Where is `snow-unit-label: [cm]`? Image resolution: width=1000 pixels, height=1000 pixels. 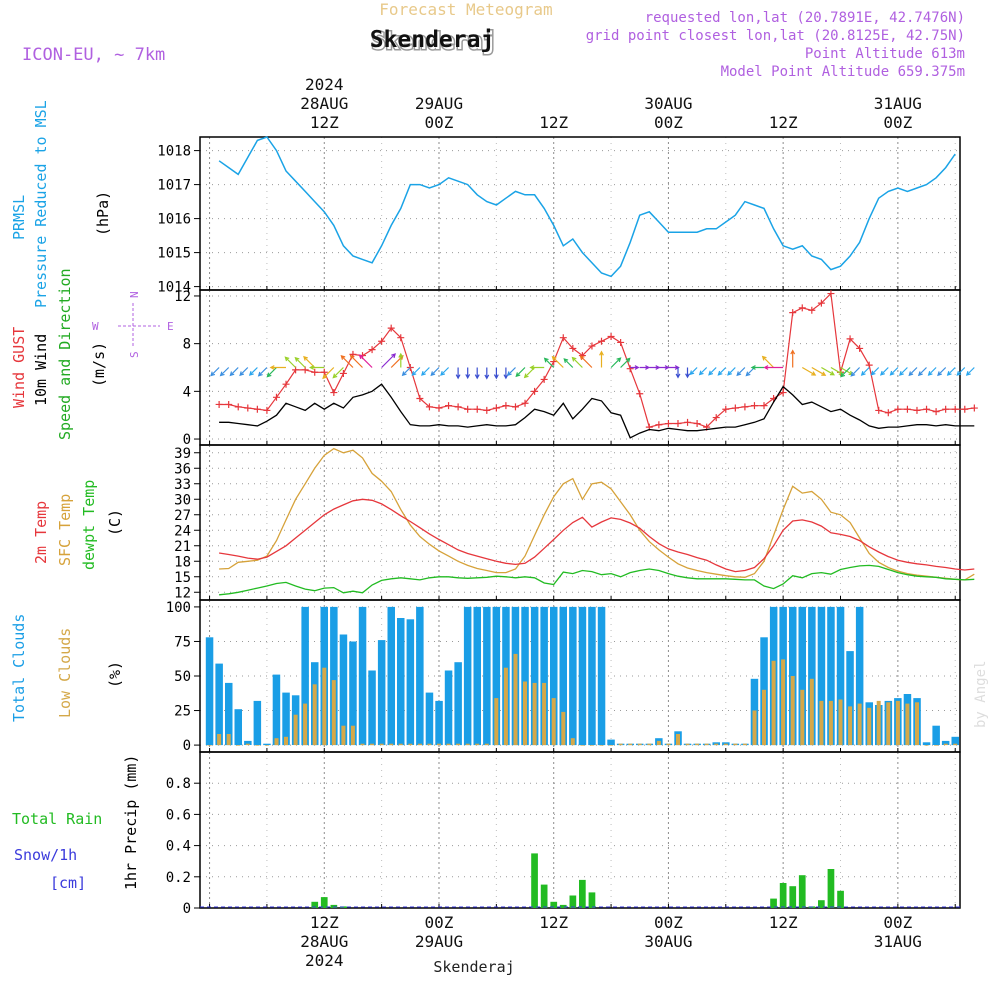
snow-unit-label: [cm] is located at coordinates (68, 883).